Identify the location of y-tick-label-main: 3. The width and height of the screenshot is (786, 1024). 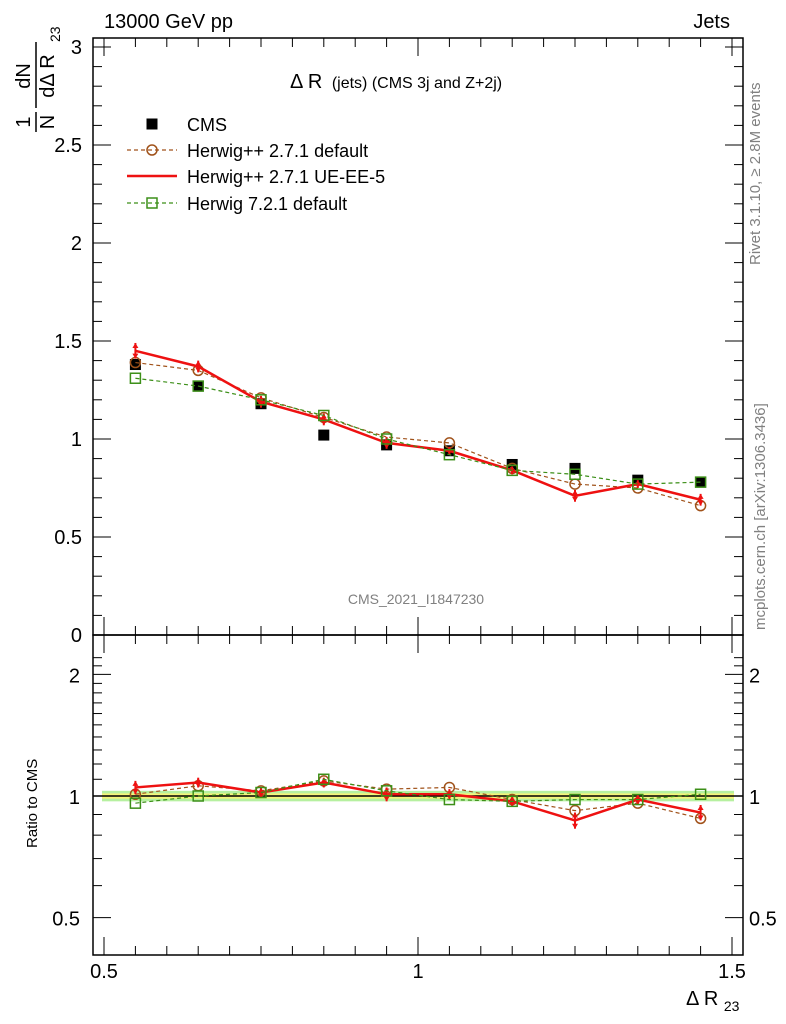
(76, 48).